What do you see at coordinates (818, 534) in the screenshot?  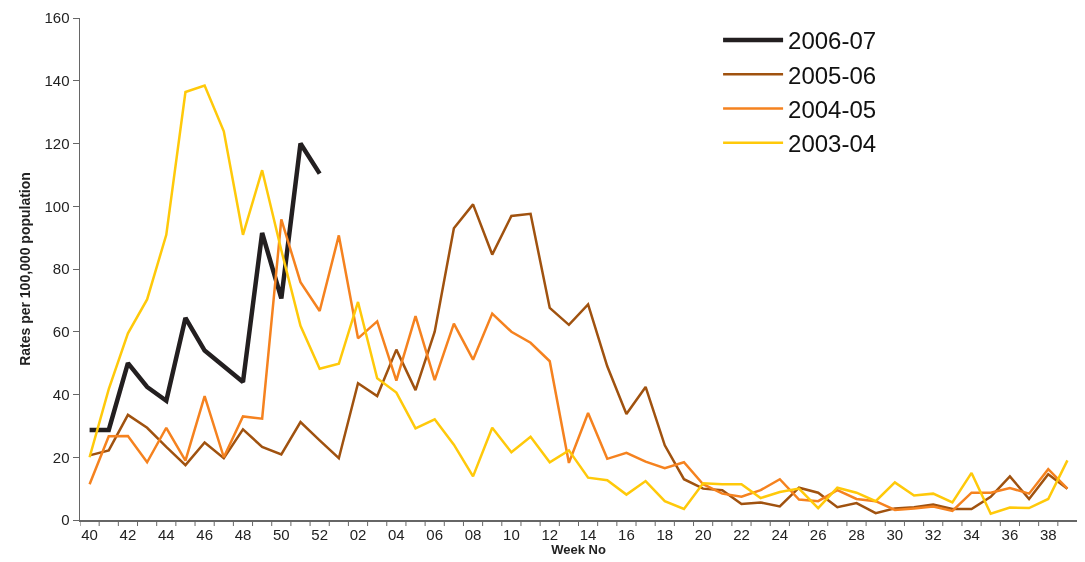 I see `x-tick-label: 26` at bounding box center [818, 534].